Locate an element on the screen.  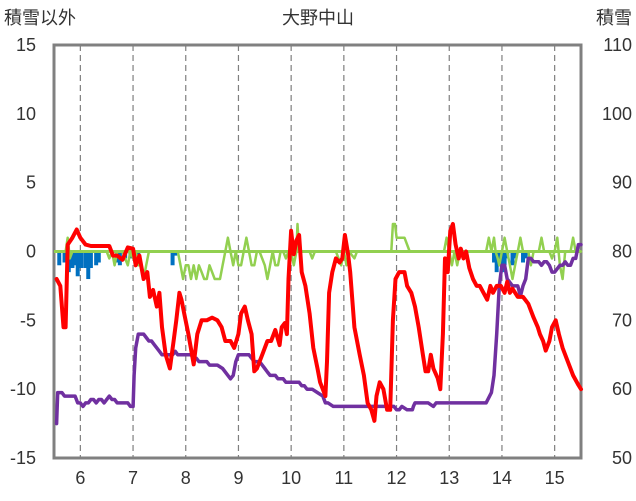
x-tick-label: 10 is located at coordinates (291, 478).